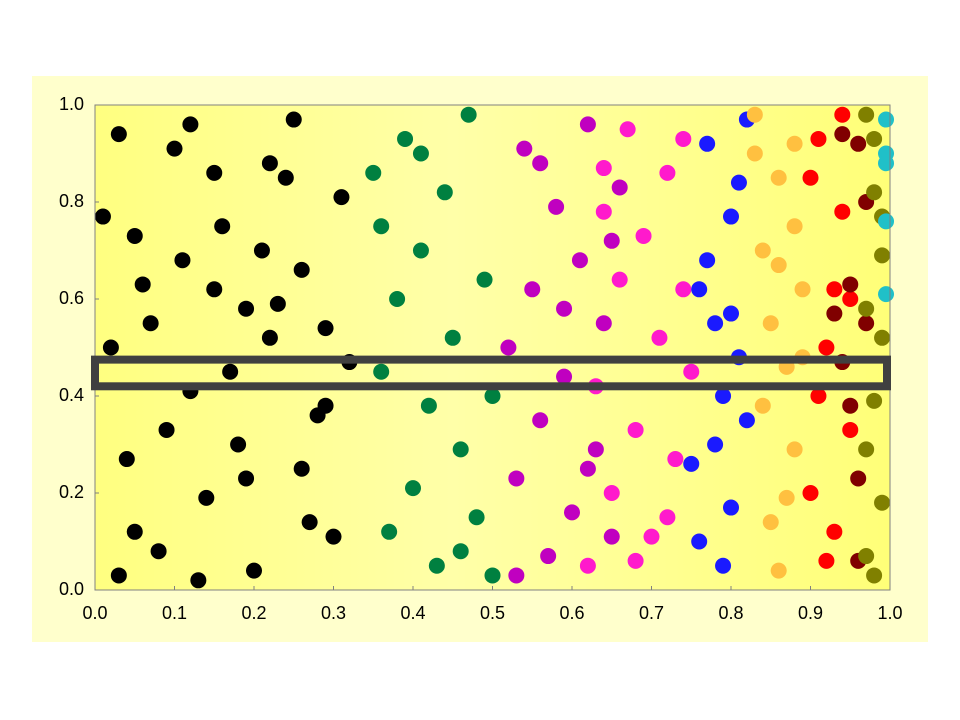 This screenshot has height=720, width=960. I want to click on x-tick-label: 0.9, so click(810, 613).